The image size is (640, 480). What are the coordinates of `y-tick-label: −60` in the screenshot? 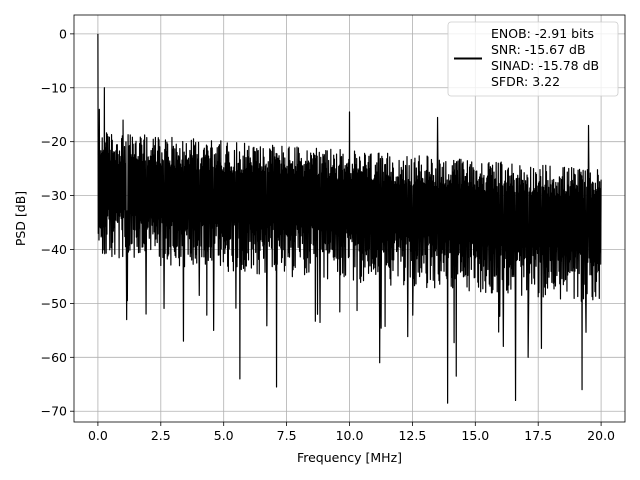 It's located at (54, 357).